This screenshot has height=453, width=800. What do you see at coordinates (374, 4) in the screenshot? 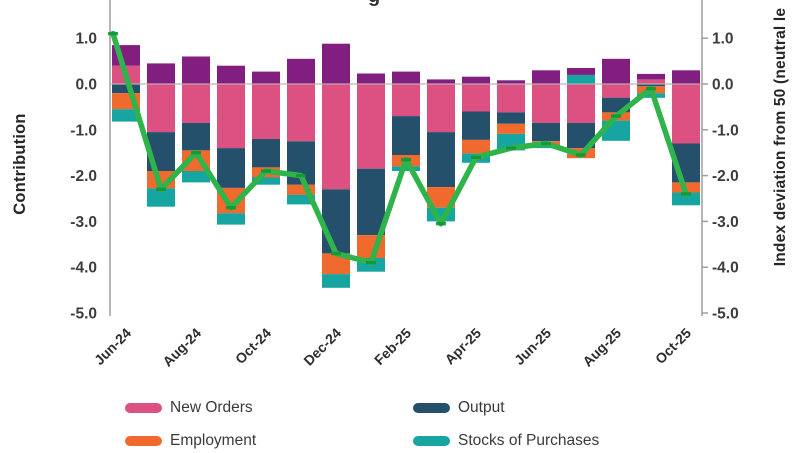
I see `title-fragment: g` at bounding box center [374, 4].